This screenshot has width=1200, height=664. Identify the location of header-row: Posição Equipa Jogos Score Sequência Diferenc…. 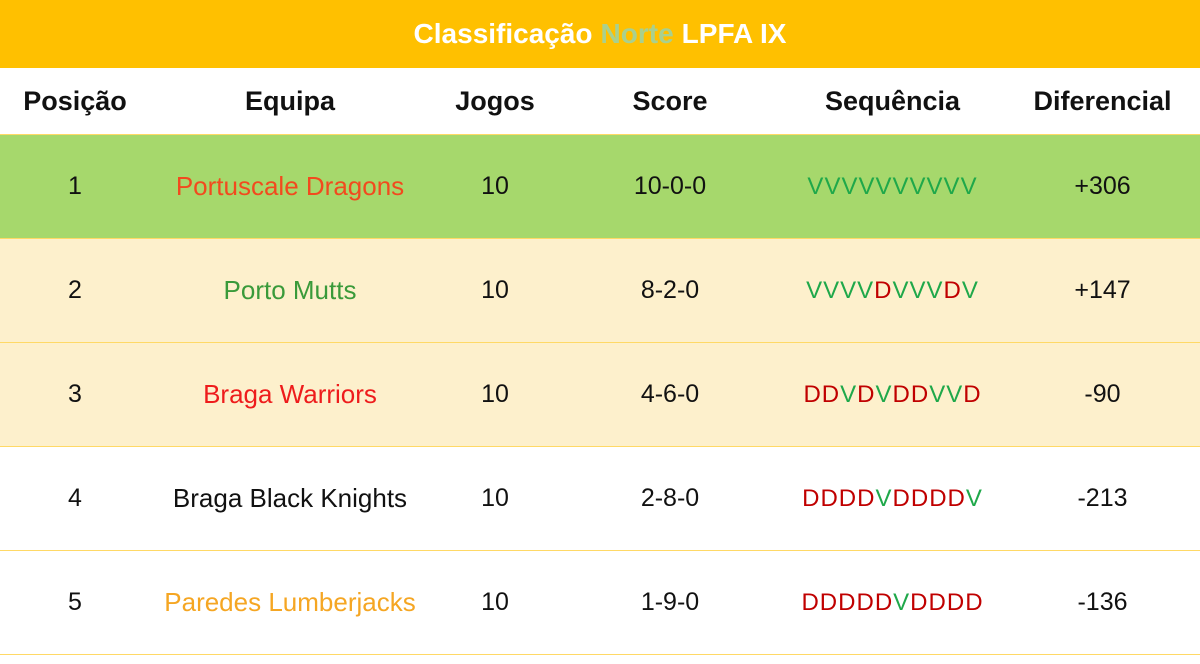
(600, 101).